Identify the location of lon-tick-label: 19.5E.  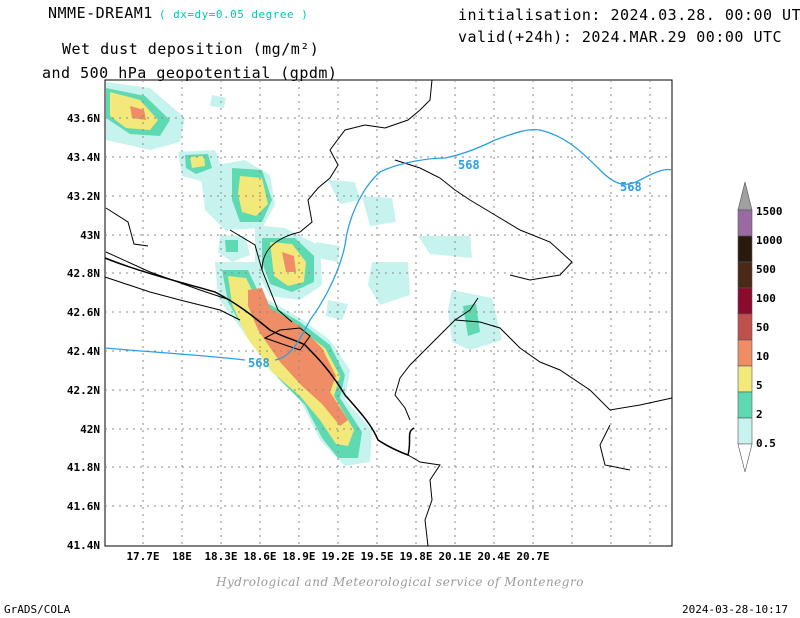
(376, 556).